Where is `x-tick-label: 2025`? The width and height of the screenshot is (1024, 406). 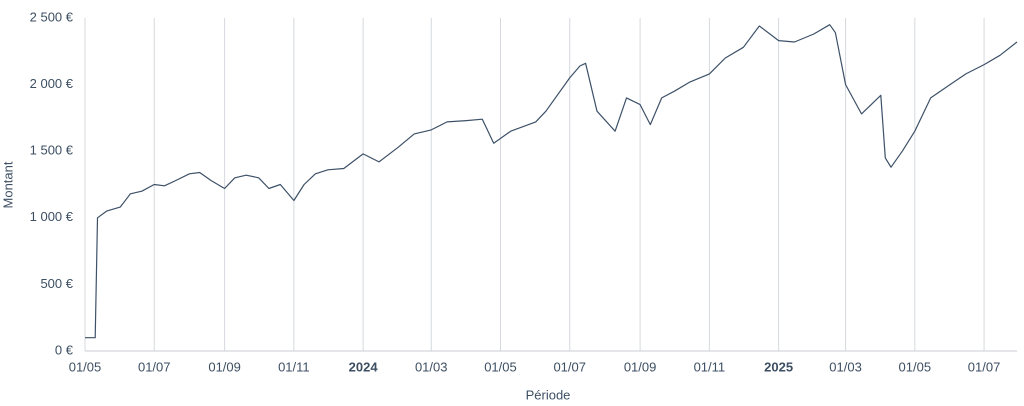 x-tick-label: 2025 is located at coordinates (778, 366).